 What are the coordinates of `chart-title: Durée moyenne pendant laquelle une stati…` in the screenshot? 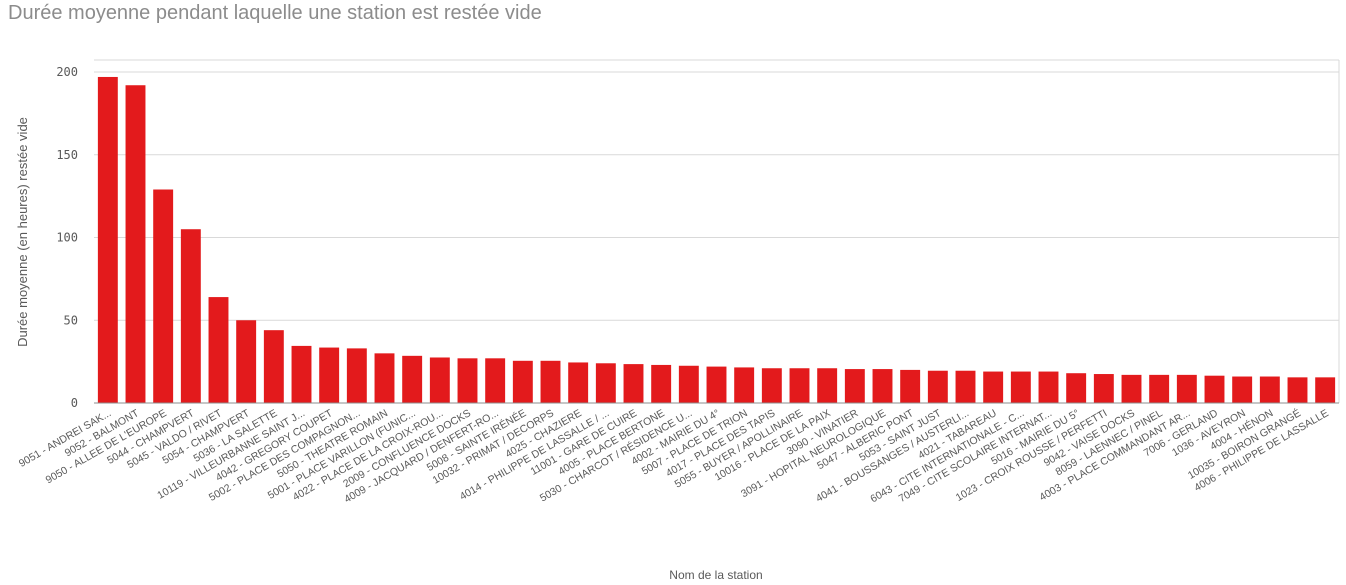 It's located at (275, 13).